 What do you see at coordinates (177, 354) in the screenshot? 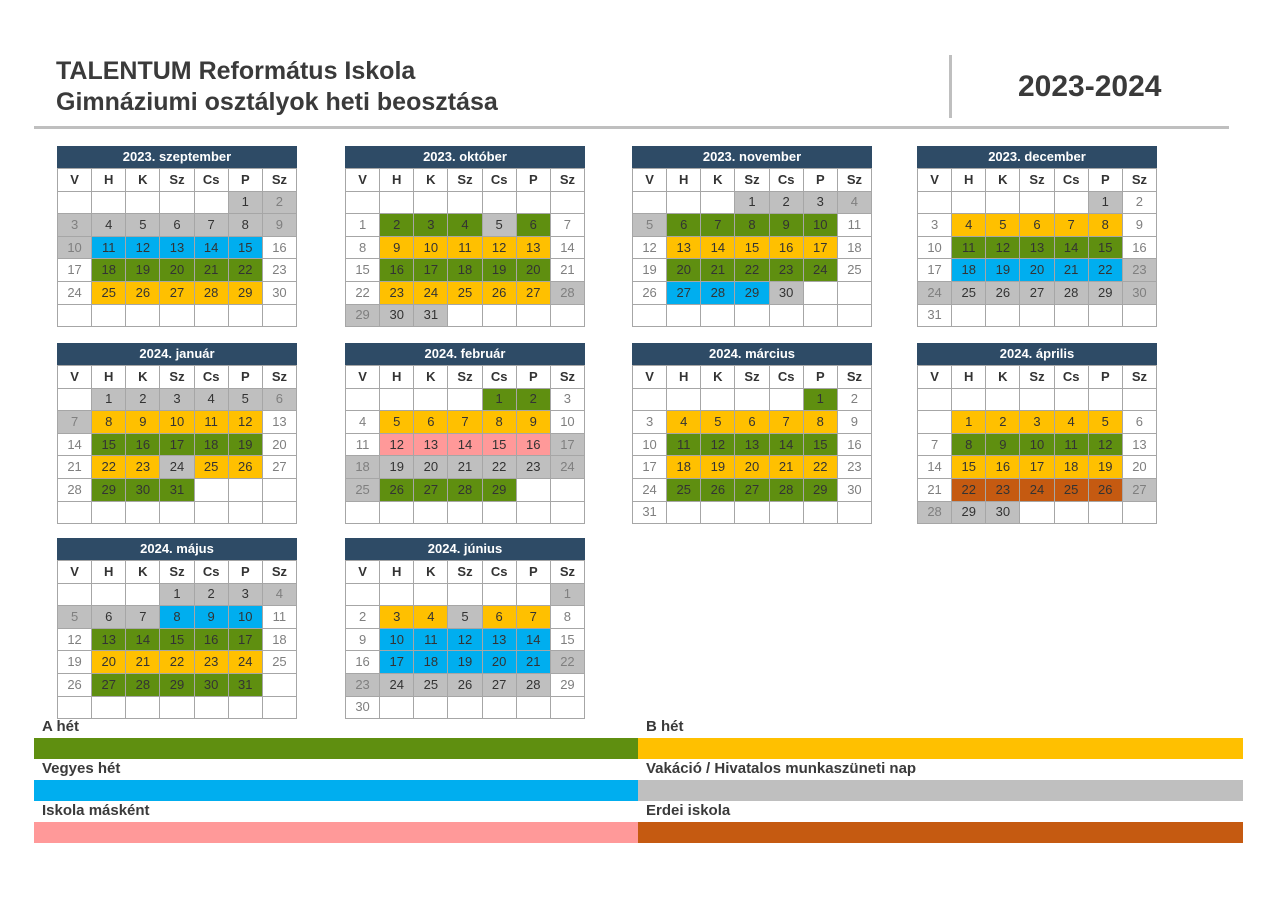
I see `month-title: 2024. január` at bounding box center [177, 354].